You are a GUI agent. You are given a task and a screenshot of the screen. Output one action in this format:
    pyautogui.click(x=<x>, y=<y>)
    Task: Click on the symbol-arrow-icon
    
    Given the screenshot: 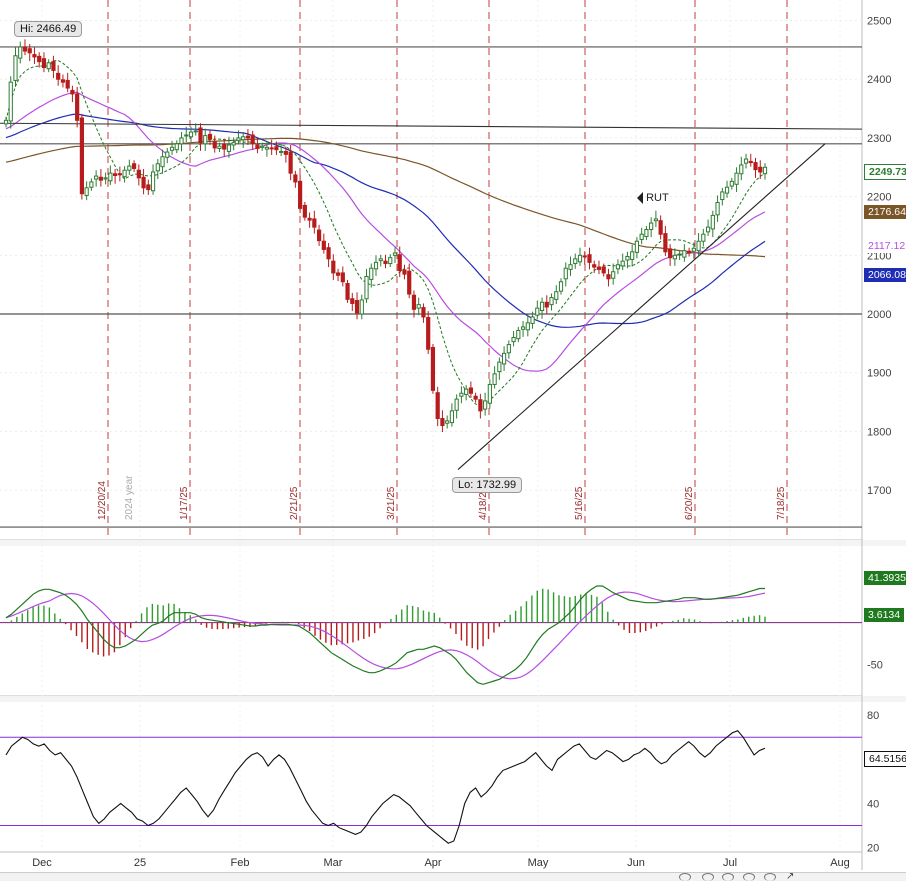 What is the action you would take?
    pyautogui.click(x=640, y=198)
    